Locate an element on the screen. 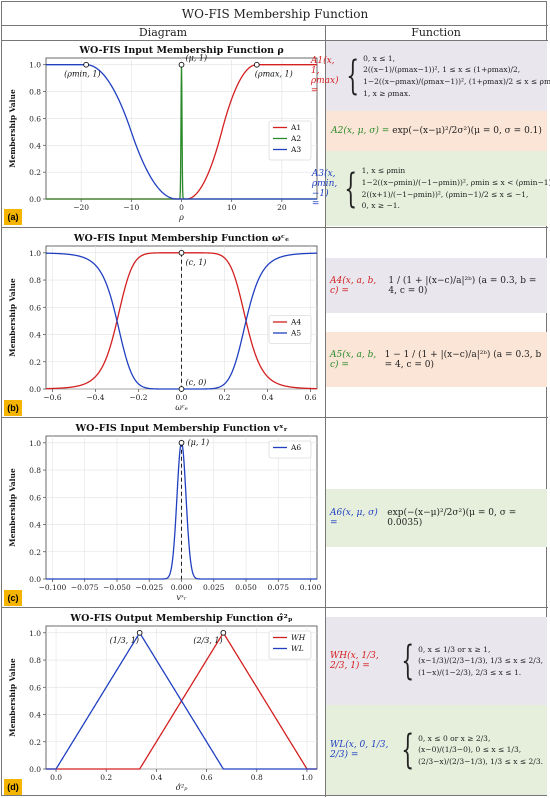 The width and height of the screenshot is (550, 798). x-tick-label: −0.075 is located at coordinates (85, 587).